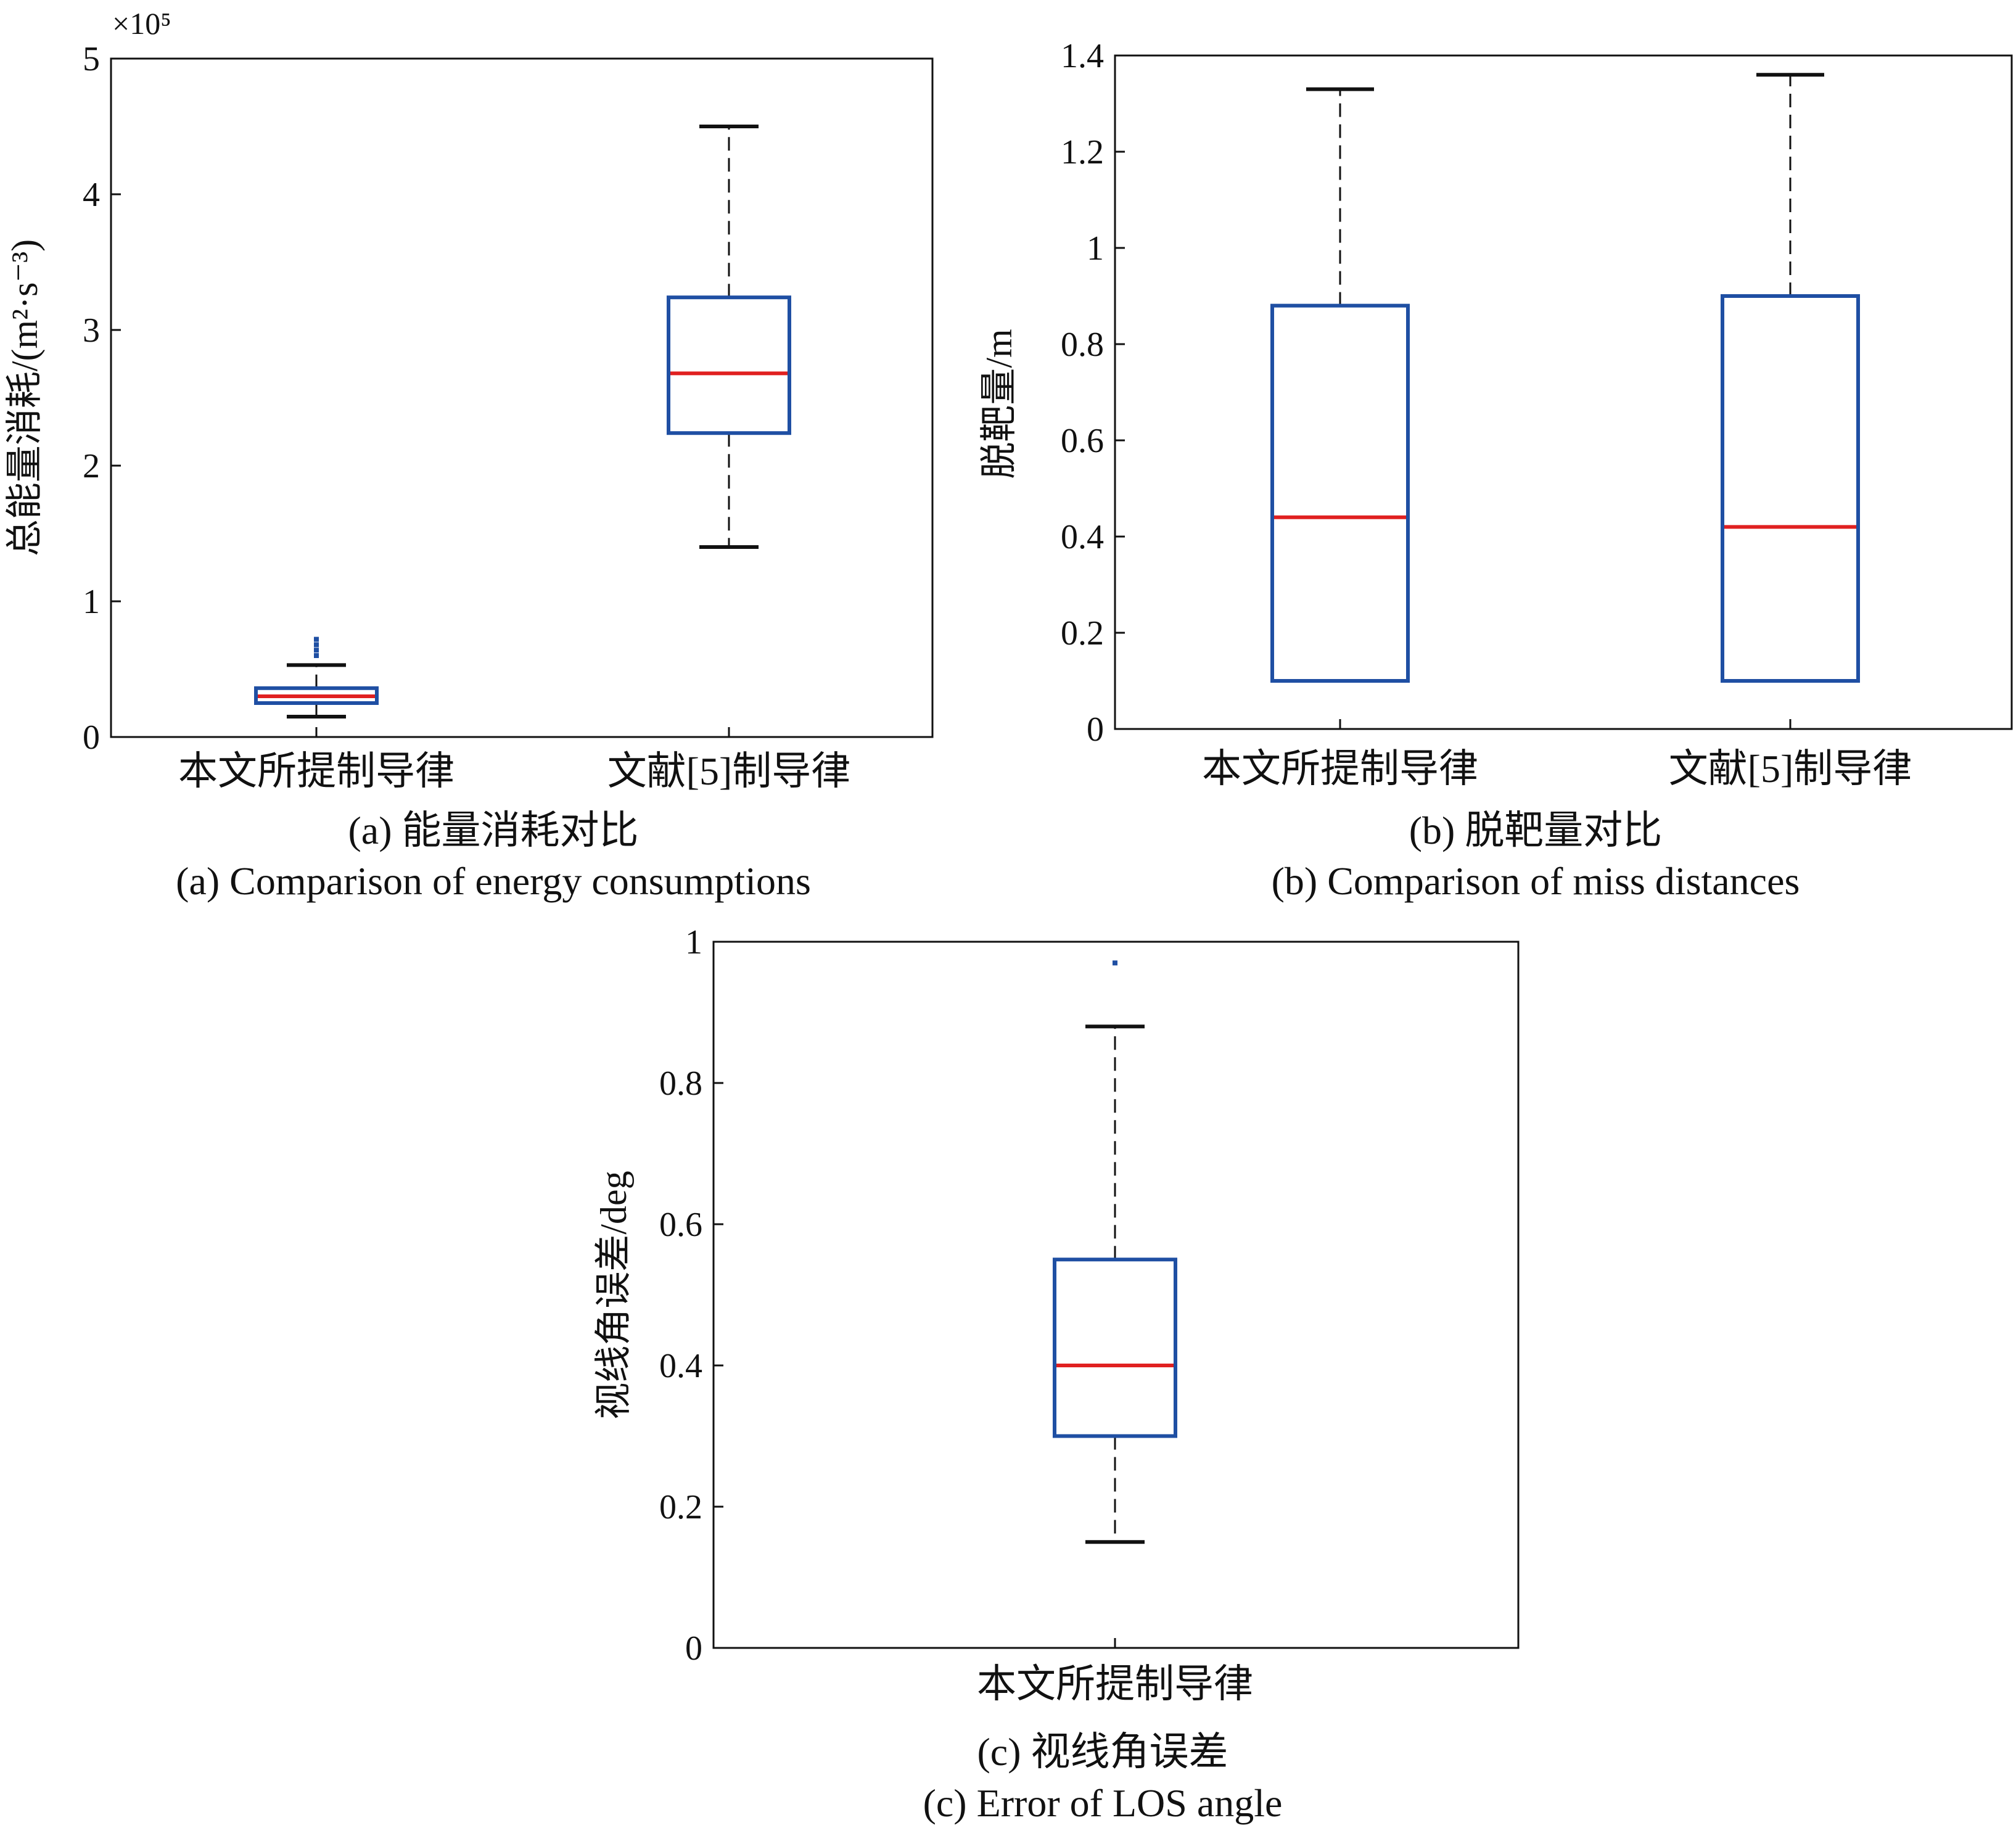 The width and height of the screenshot is (2016, 1828). What do you see at coordinates (613, 1295) in the screenshot?
I see `y-axis-label: 视线角误差/deg` at bounding box center [613, 1295].